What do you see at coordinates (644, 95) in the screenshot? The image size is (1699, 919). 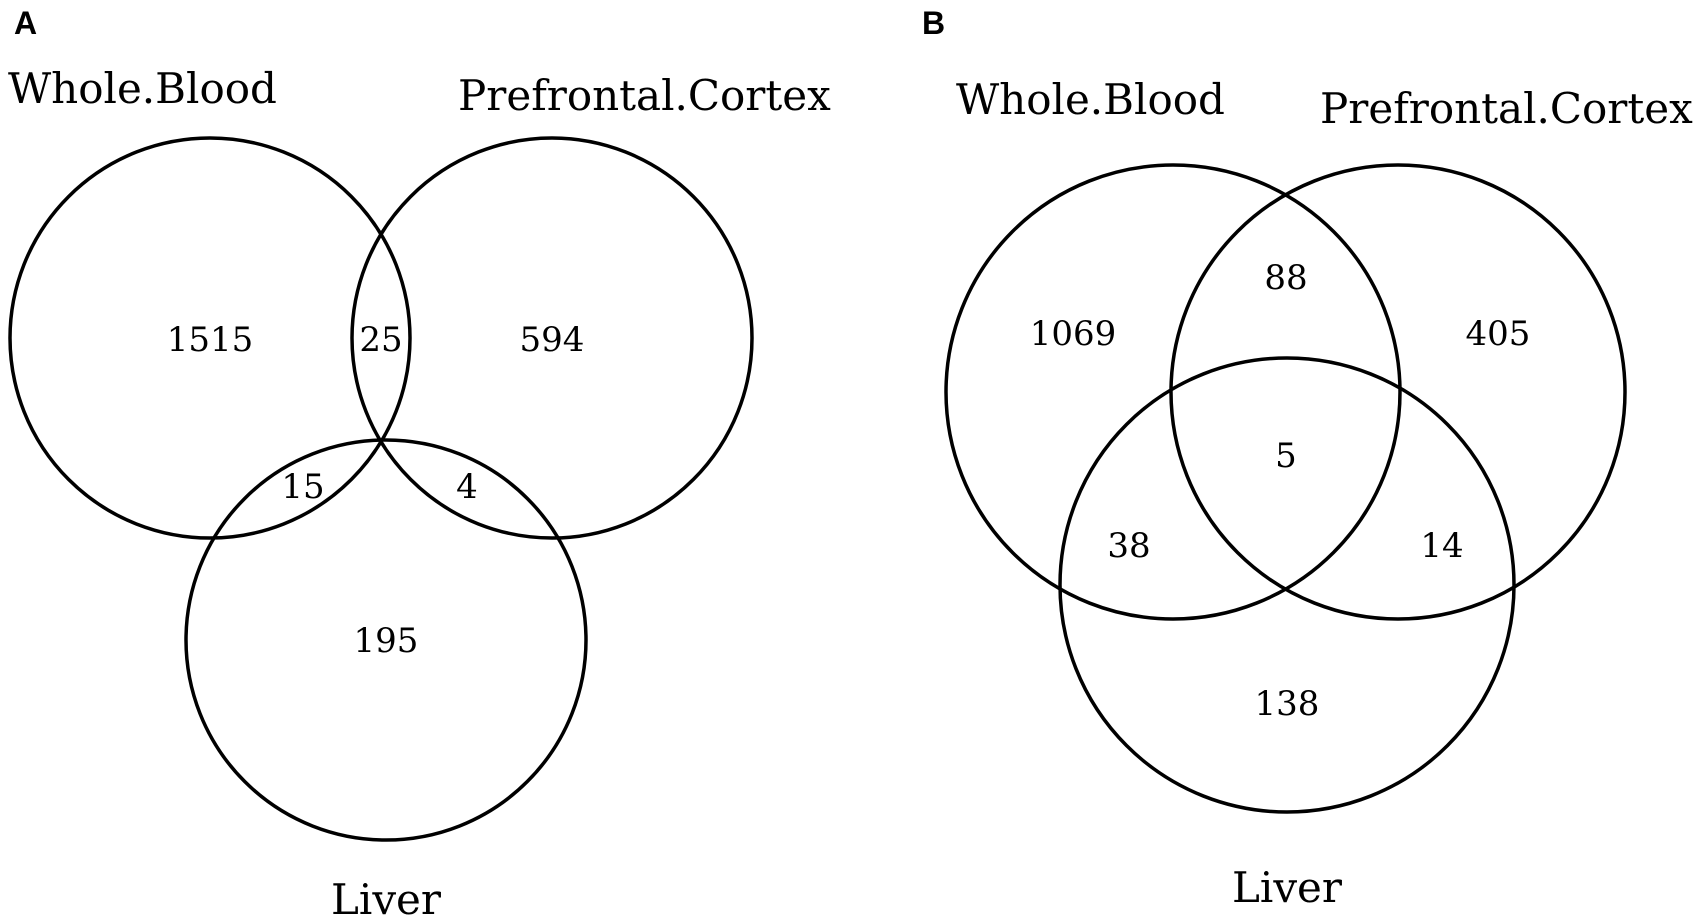 I see `panel-a-label-prefrontal-cortex: Prefrontal.Cortex` at bounding box center [644, 95].